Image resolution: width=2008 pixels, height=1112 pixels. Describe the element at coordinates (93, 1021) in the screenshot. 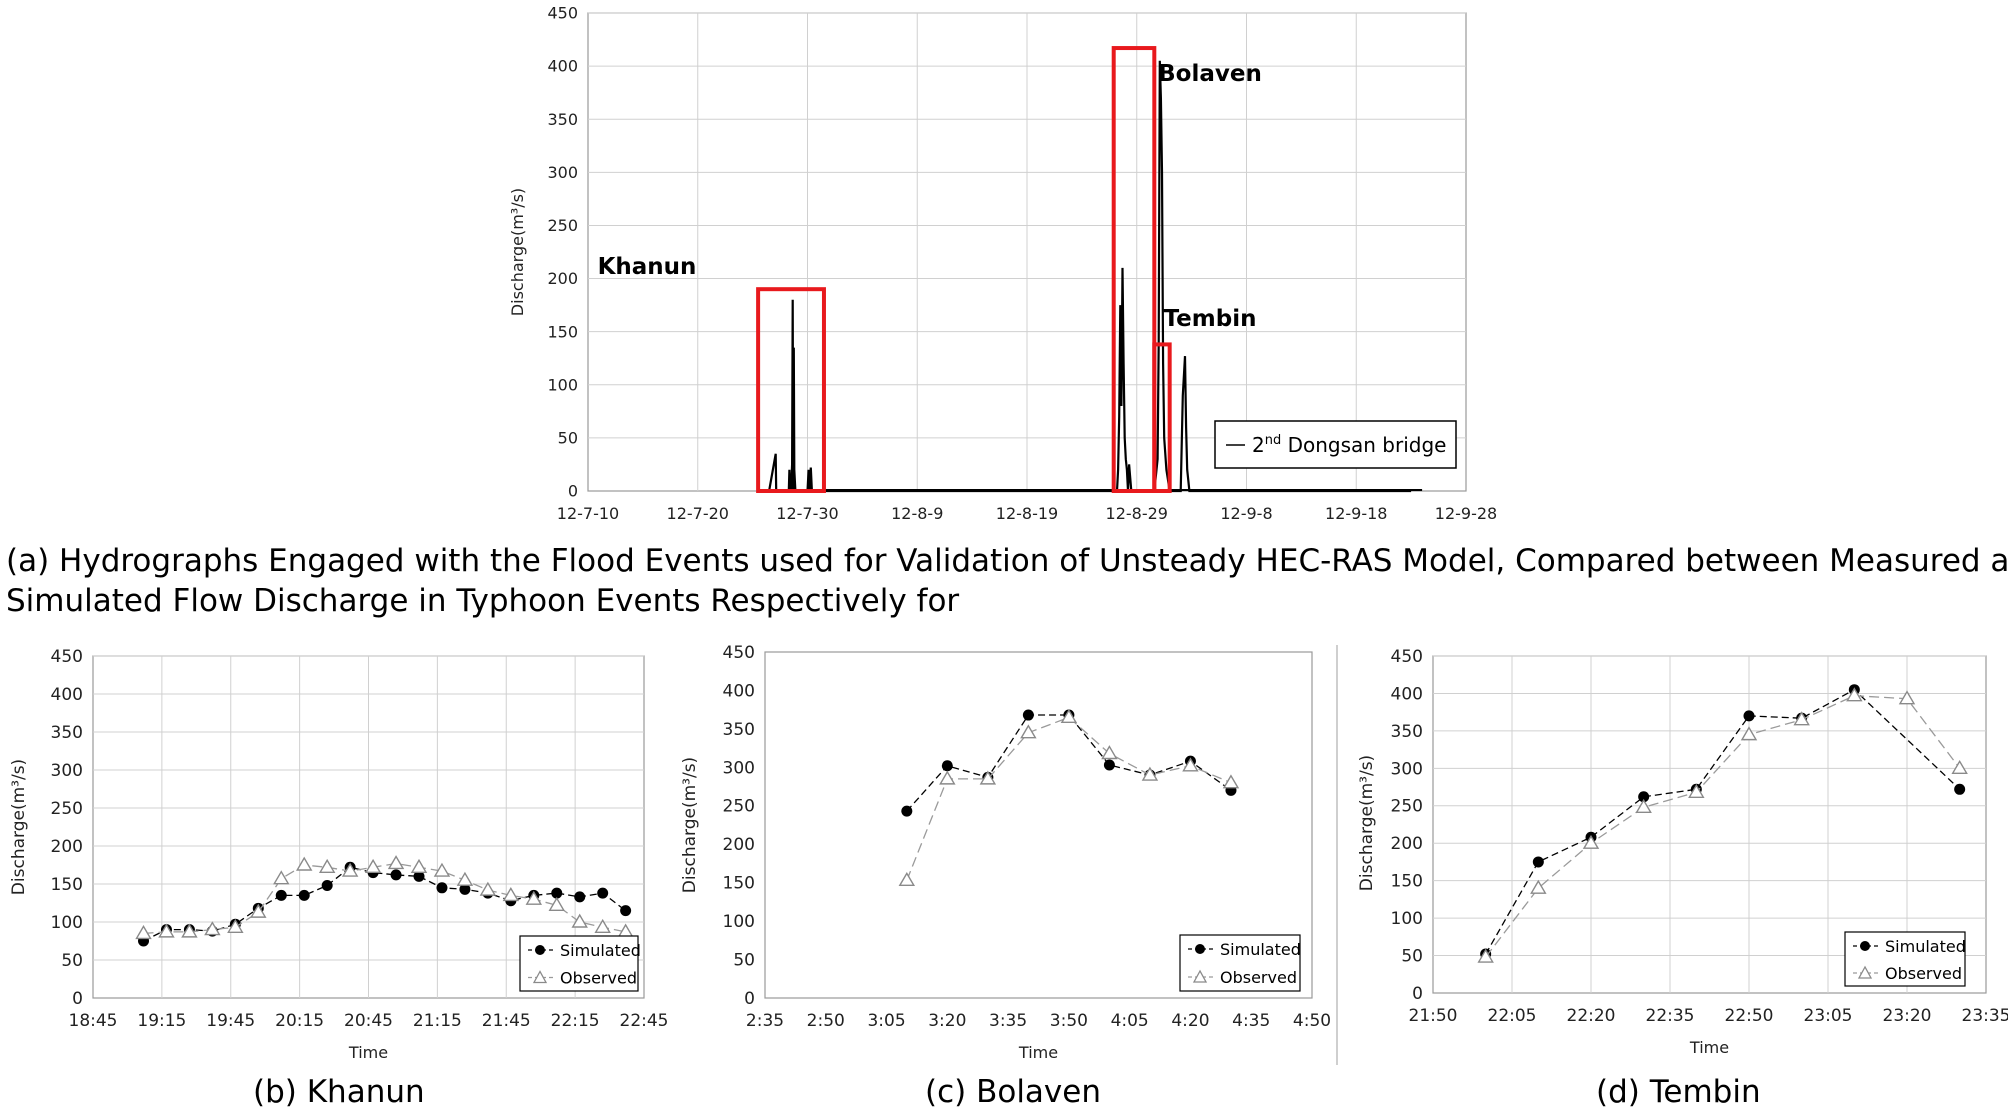

I see `x-tick-label: 18:45` at that location.